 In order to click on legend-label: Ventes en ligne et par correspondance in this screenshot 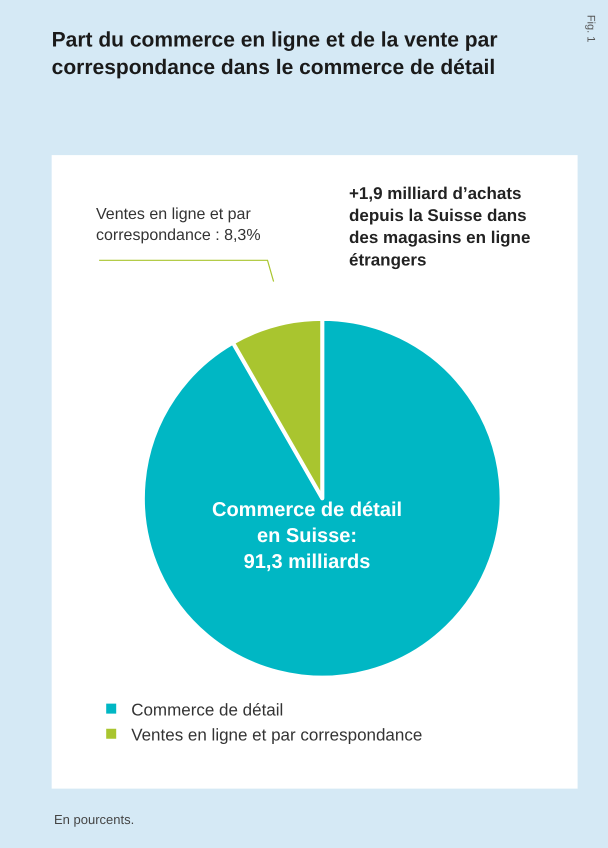, I will do `click(276, 734)`.